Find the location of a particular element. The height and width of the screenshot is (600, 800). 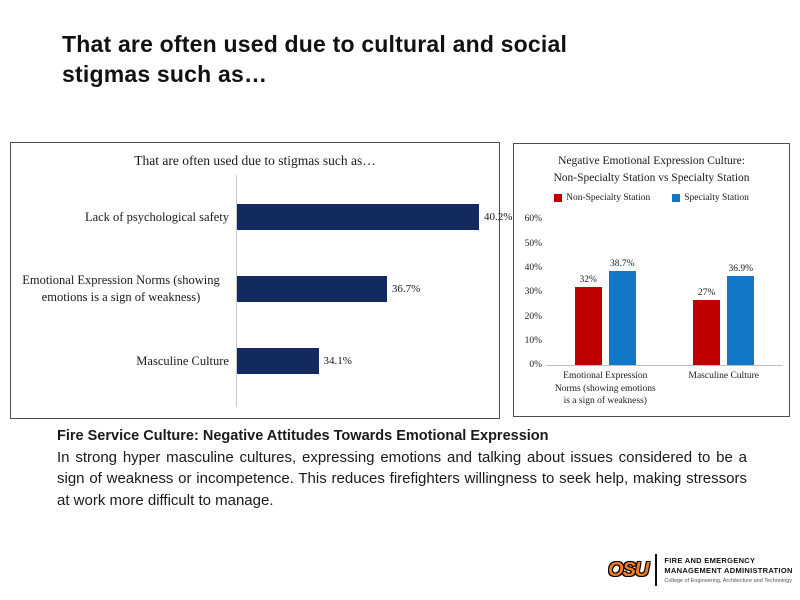

left-chart-row: Masculine Culture 34.1% is located at coordinates (255, 361).